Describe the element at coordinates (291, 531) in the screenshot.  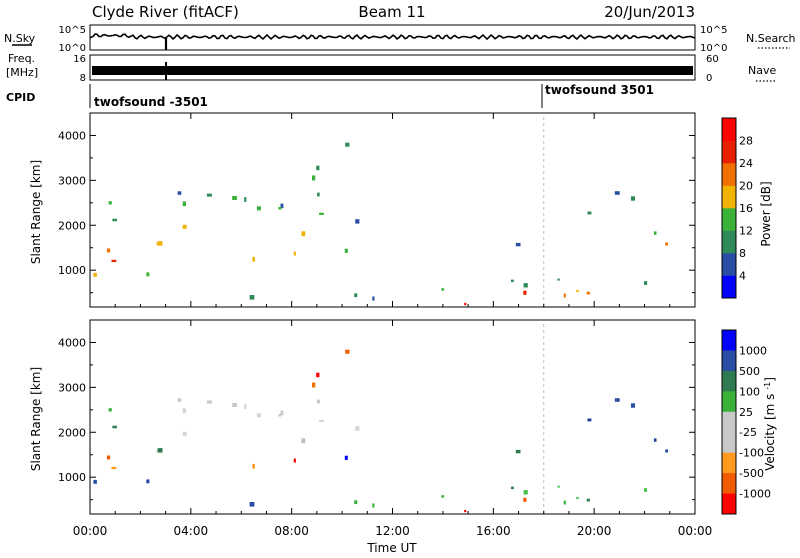
I see `time-tick-label: 08:00` at that location.